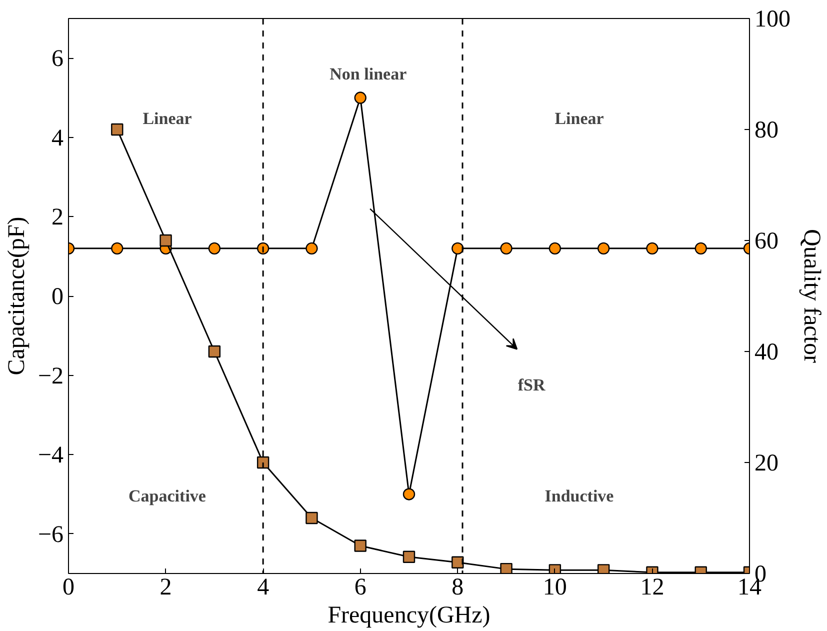 This screenshot has width=827, height=631. I want to click on y-tick-label: −4, so click(51, 455).